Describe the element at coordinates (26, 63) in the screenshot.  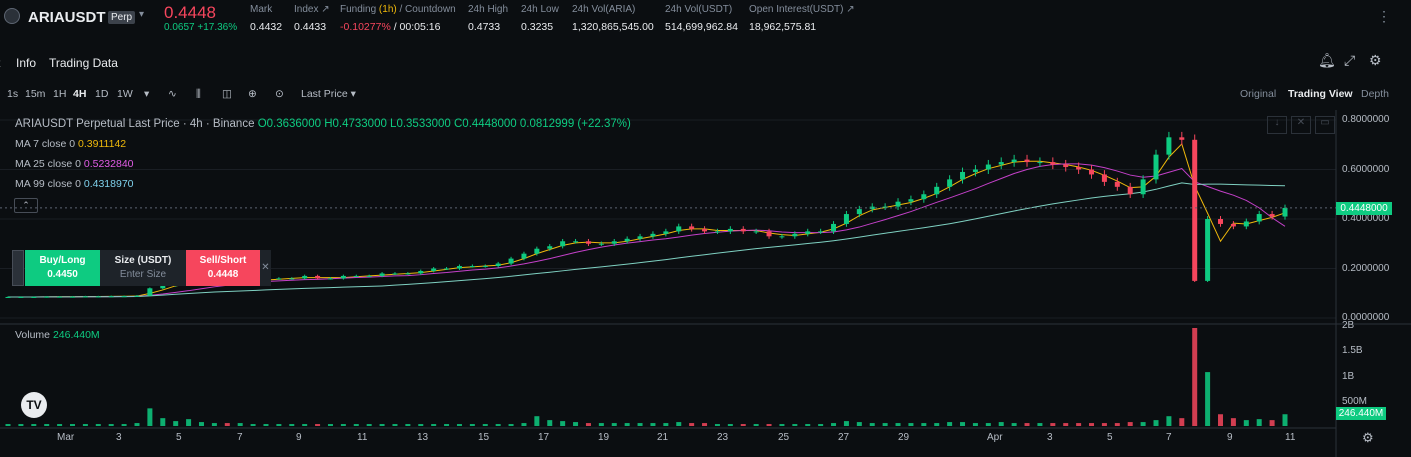
I see `tab-info: Info` at that location.